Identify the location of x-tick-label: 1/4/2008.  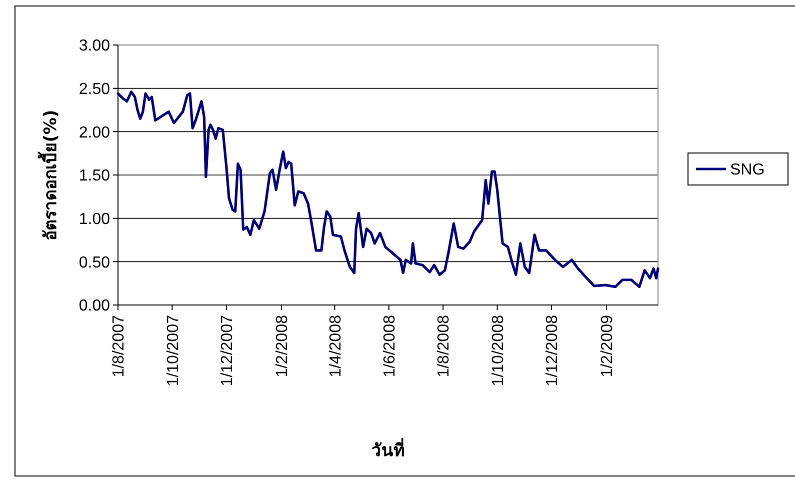
(335, 346).